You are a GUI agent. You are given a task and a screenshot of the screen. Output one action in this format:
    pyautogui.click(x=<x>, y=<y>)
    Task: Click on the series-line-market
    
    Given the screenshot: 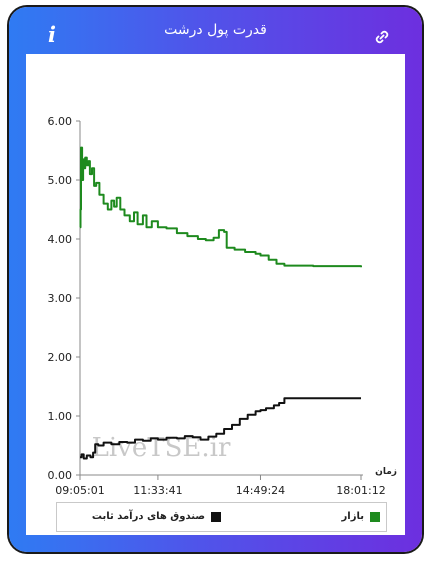 What is the action you would take?
    pyautogui.click(x=220, y=207)
    